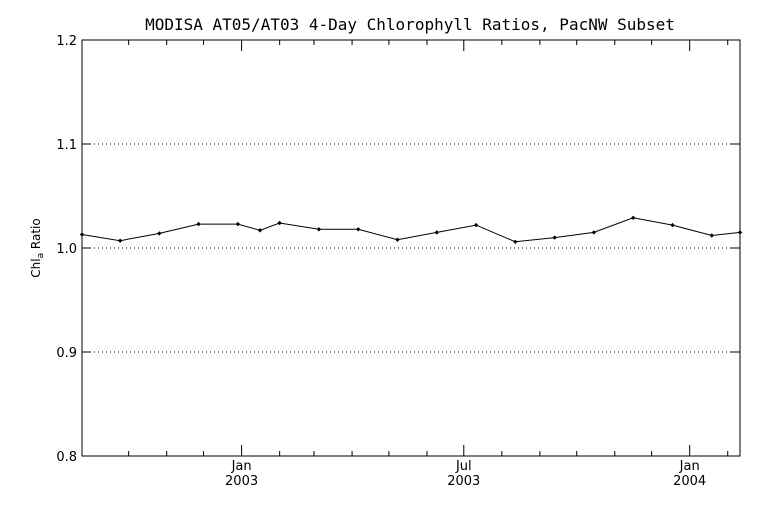 This screenshot has height=512, width=768. Describe the element at coordinates (66, 41) in the screenshot. I see `y-tick-label: 1.2` at that location.